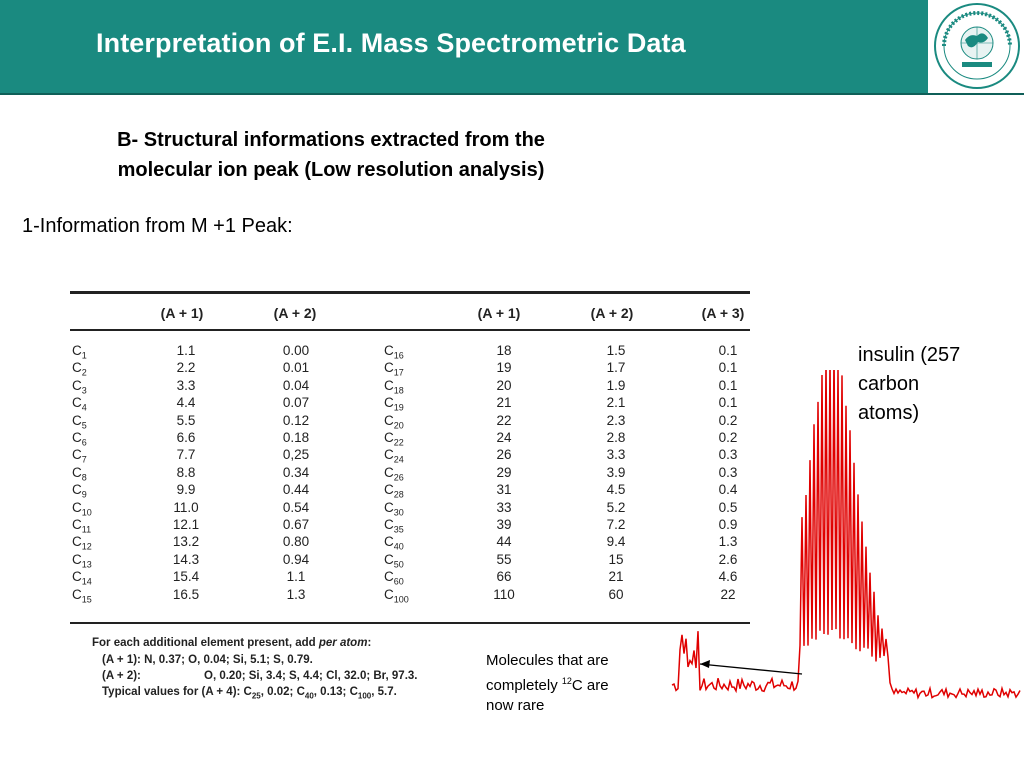  I want to click on footnote-line-4-text-d: , 5.7., so click(384, 692).